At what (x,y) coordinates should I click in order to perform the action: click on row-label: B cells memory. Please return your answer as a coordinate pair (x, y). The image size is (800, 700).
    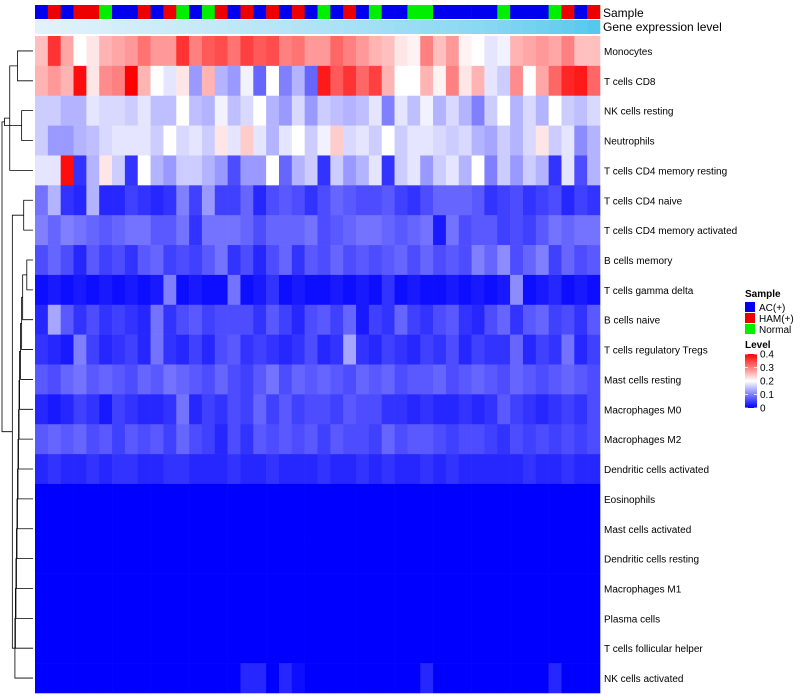
    Looking at the image, I should click on (638, 261).